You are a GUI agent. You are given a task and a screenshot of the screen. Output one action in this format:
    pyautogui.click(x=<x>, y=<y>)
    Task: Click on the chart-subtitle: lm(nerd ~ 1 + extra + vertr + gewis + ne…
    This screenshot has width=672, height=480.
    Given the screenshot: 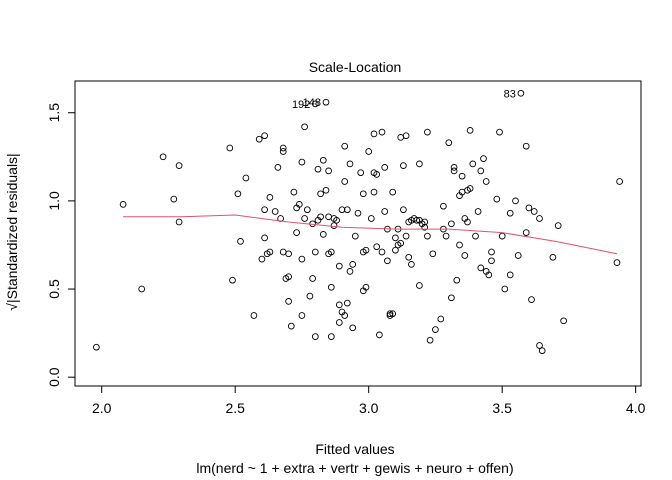 What is the action you would take?
    pyautogui.click(x=354, y=468)
    